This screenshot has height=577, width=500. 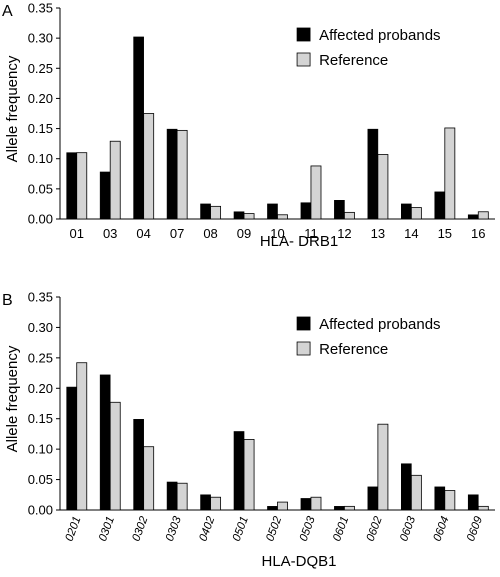 I want to click on x-tick-label: 14, so click(x=411, y=233).